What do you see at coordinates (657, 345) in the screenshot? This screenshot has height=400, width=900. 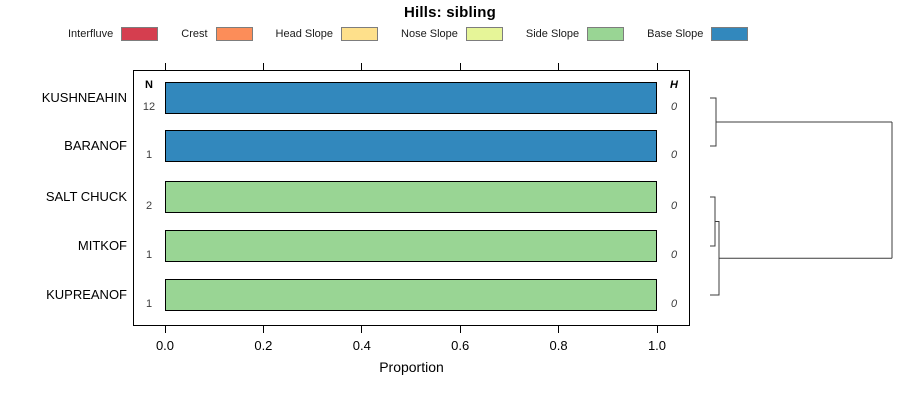 I see `x-tick-label: 1.0` at bounding box center [657, 345].